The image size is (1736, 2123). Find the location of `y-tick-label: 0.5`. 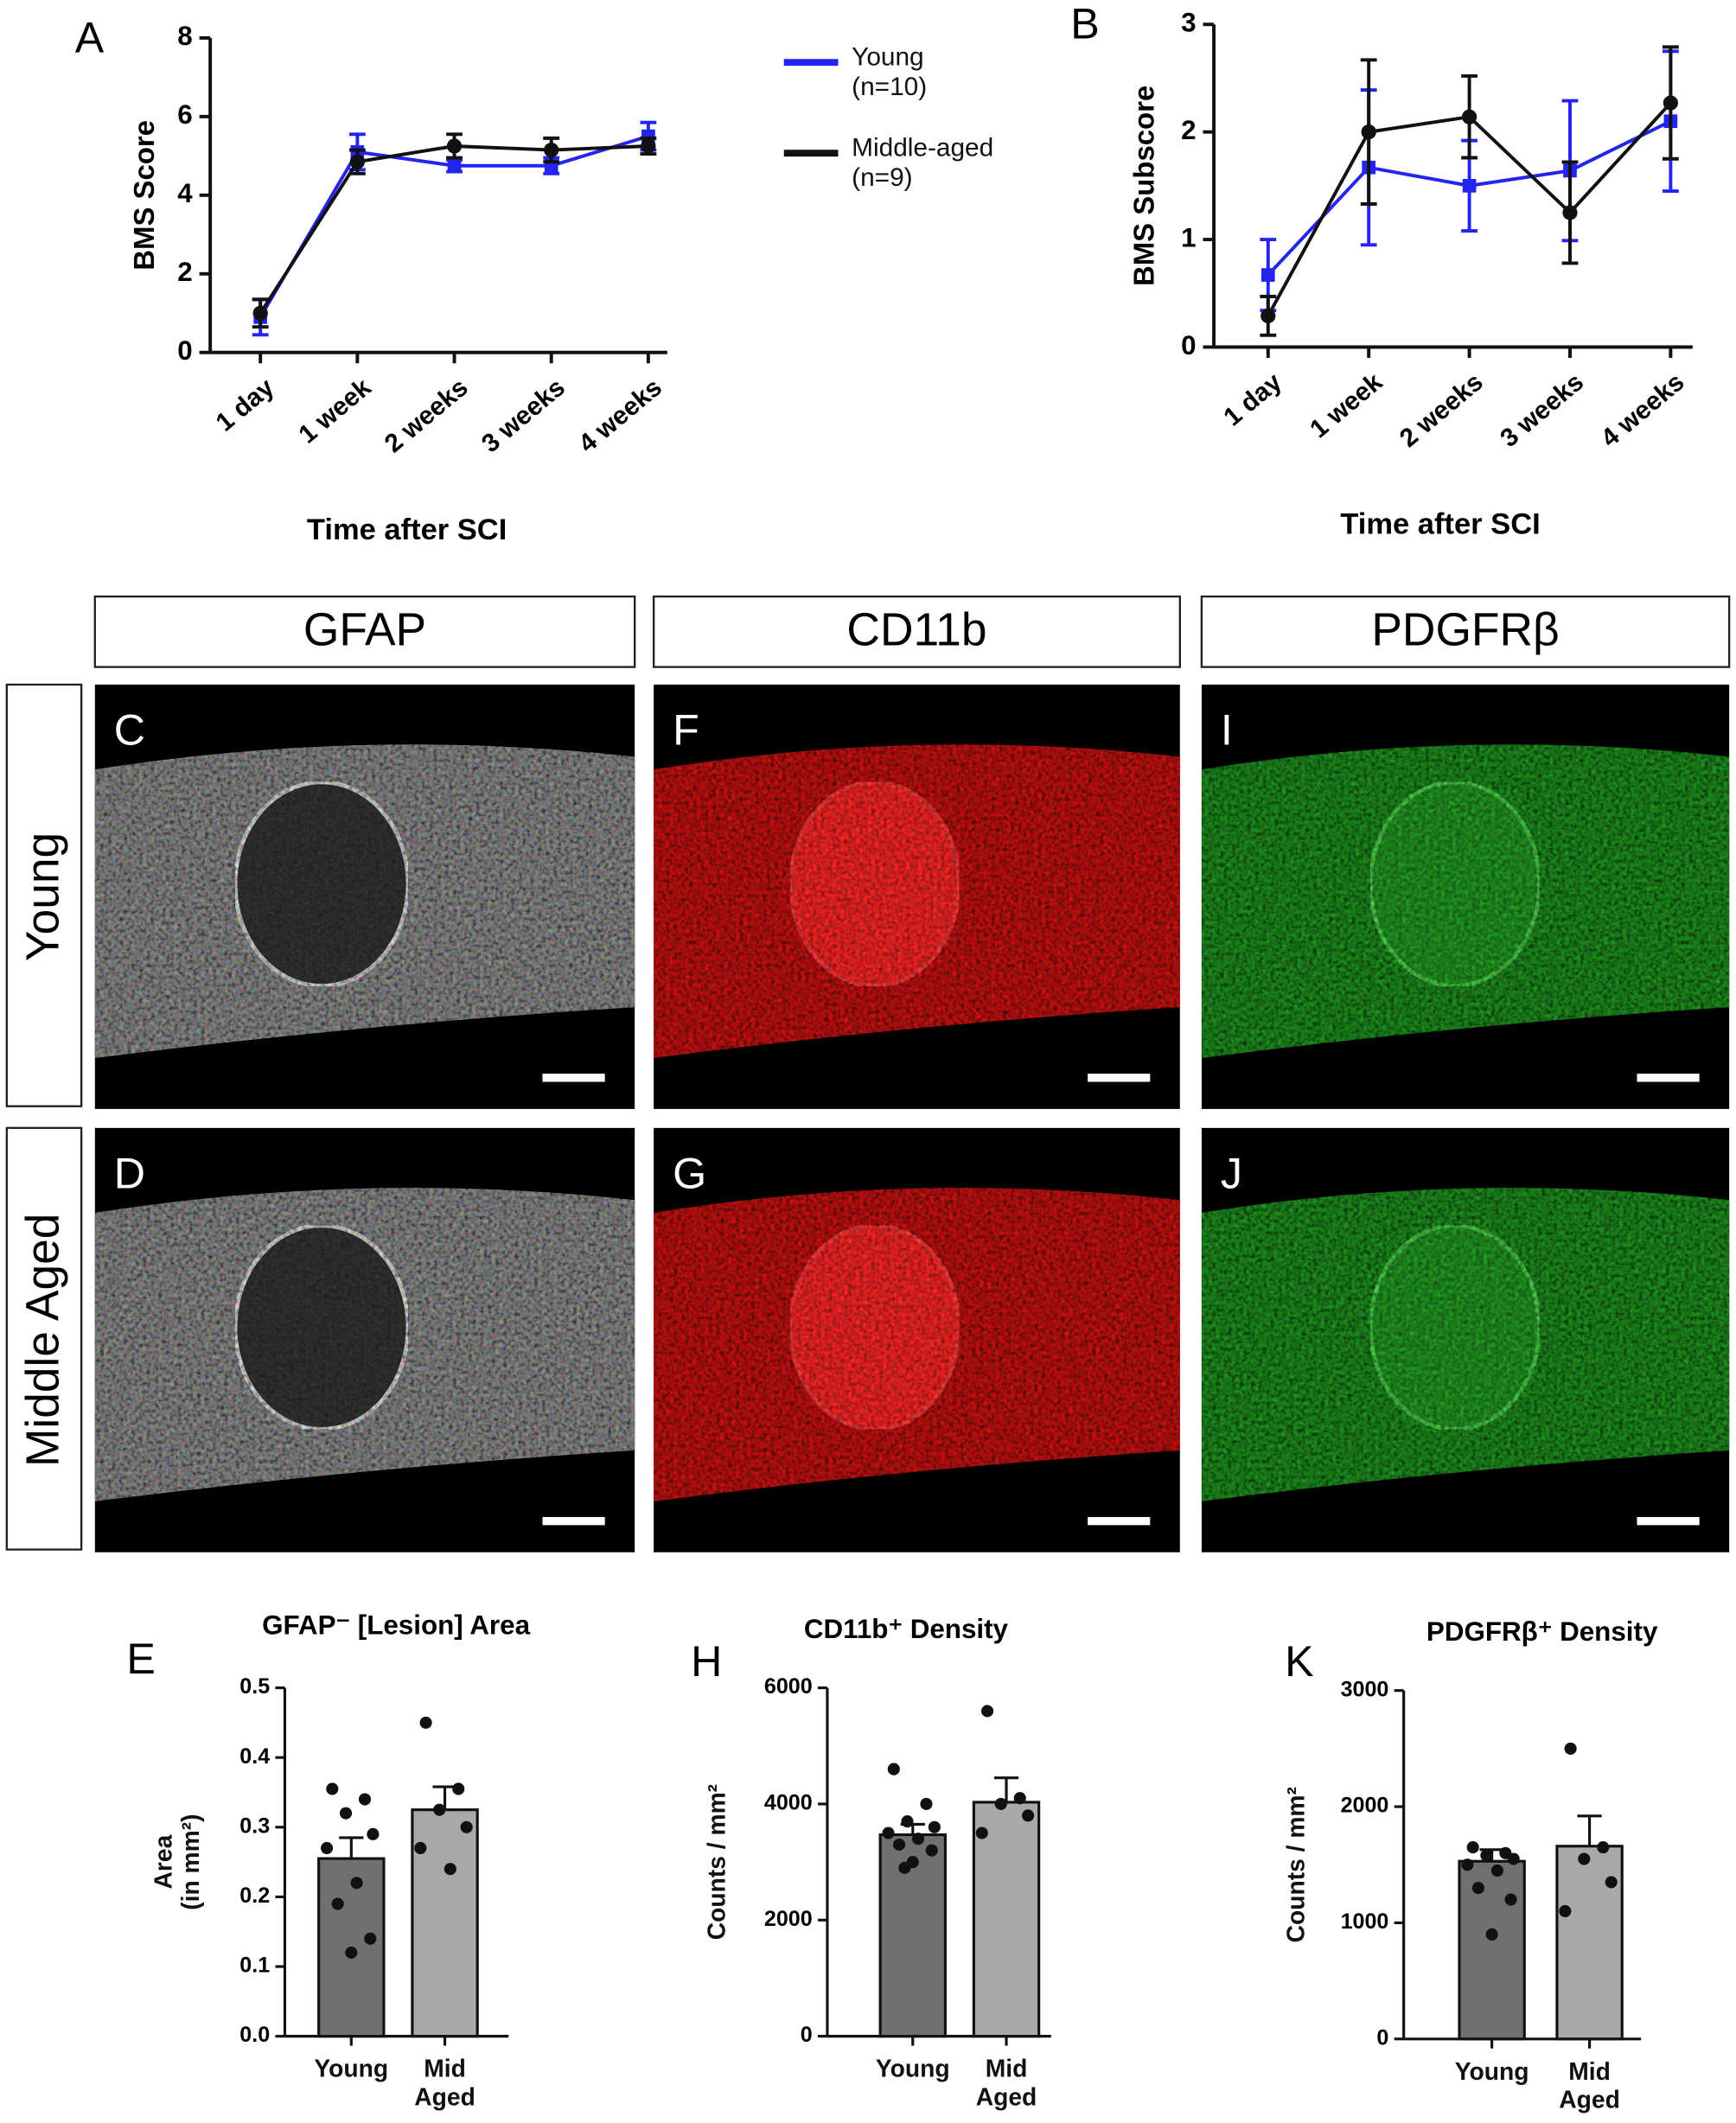

y-tick-label: 0.5 is located at coordinates (254, 1686).